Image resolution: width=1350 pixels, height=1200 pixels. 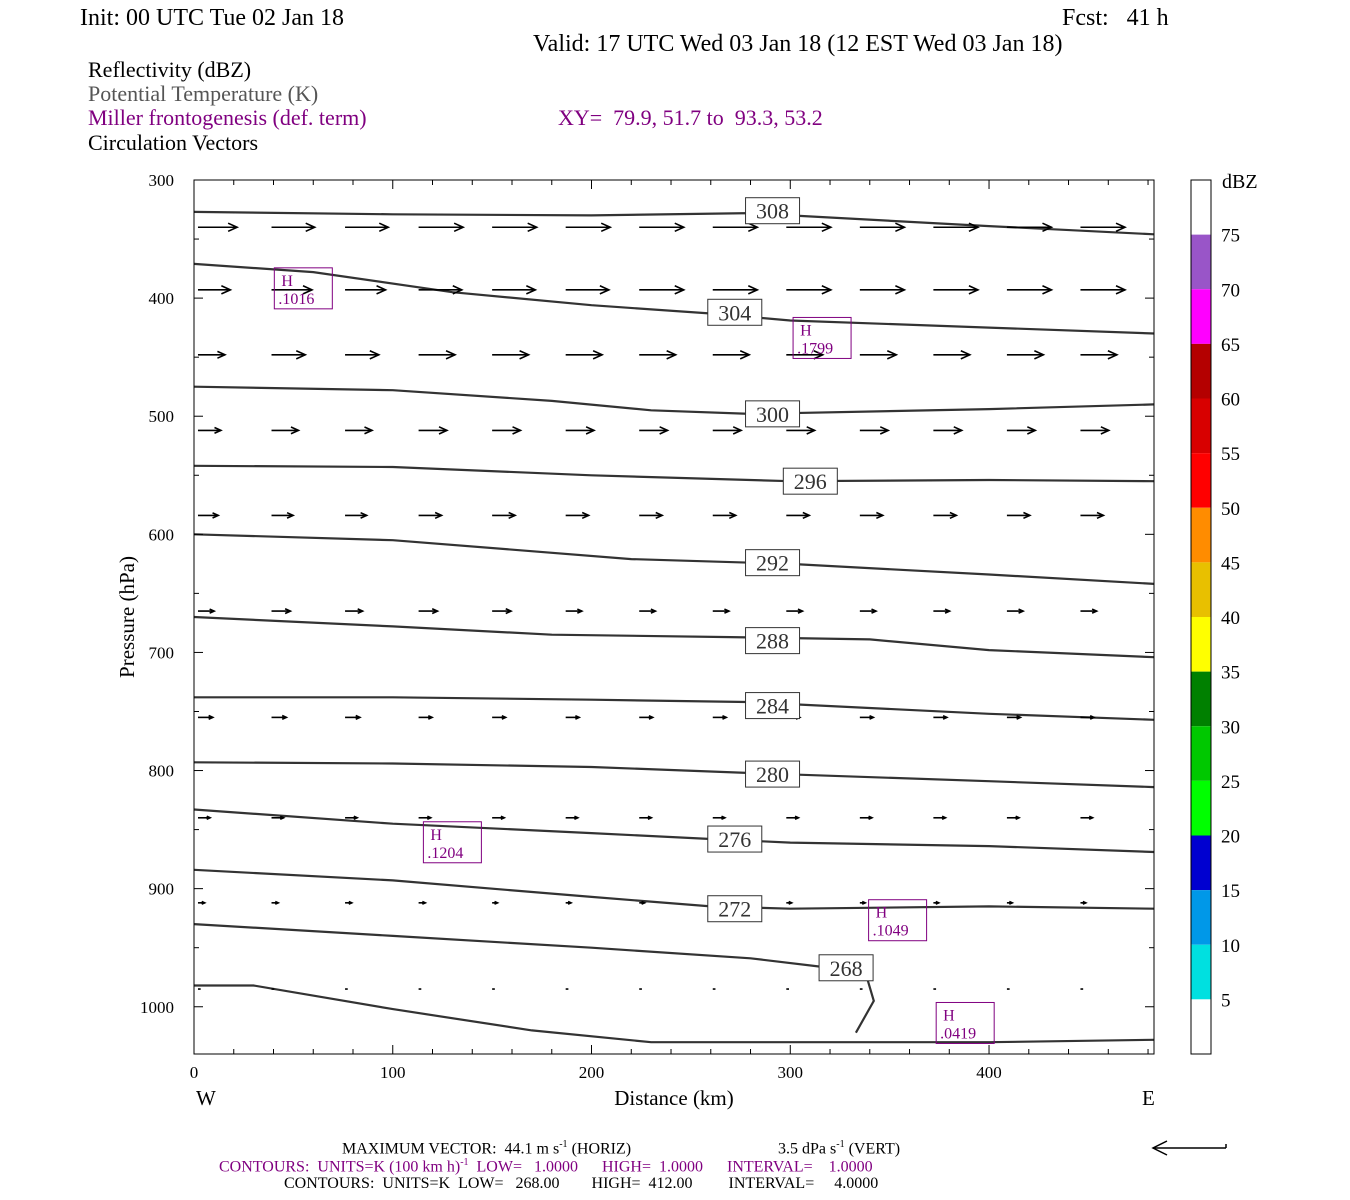 What do you see at coordinates (965, 1022) in the screenshot?
I see `frontogenesis-max-box` at bounding box center [965, 1022].